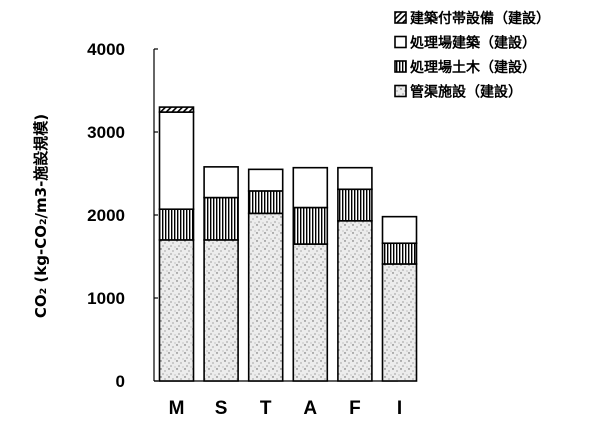  Describe the element at coordinates (106, 49) in the screenshot. I see `y-tick-label: 4000` at that location.